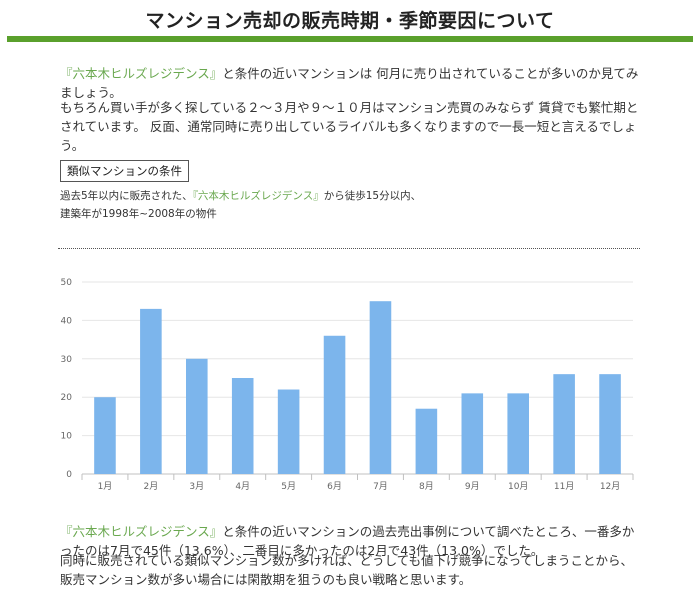 The height and width of the screenshot is (606, 700). Describe the element at coordinates (196, 486) in the screenshot. I see `x-tick-label: 3月` at that location.